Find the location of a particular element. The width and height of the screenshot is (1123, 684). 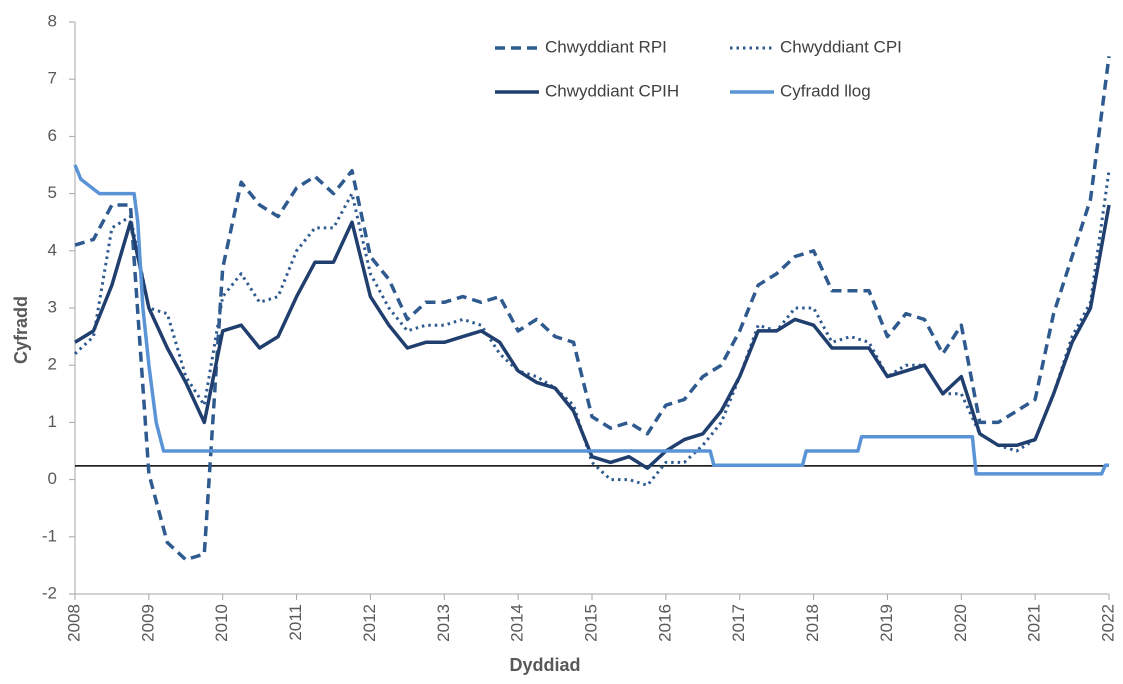

y-tick-label: 3 is located at coordinates (52, 306).